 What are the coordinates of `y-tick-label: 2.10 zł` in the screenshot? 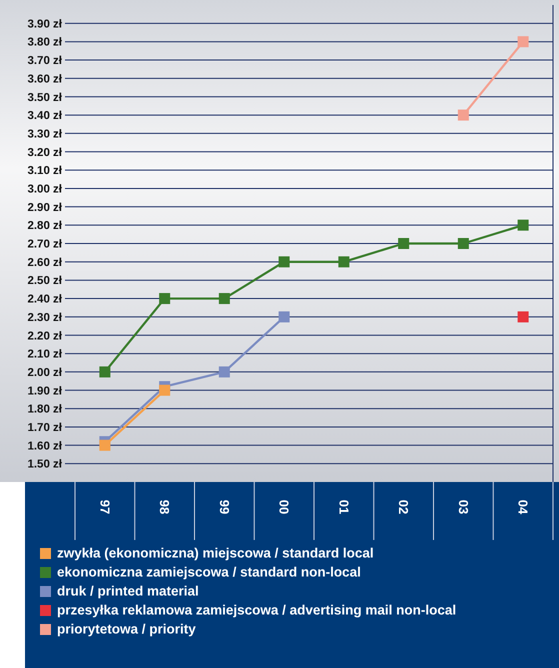 It's located at (45, 354).